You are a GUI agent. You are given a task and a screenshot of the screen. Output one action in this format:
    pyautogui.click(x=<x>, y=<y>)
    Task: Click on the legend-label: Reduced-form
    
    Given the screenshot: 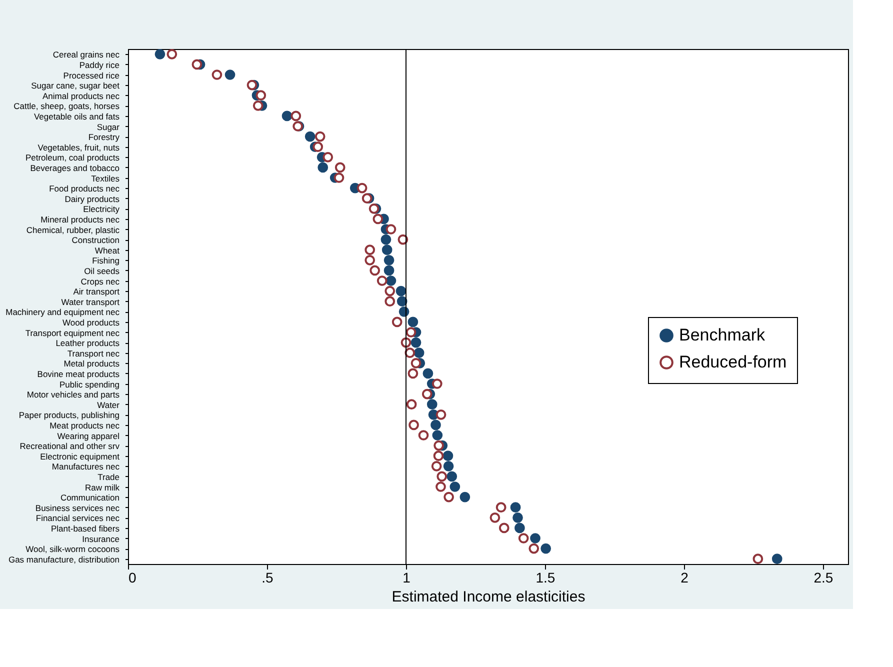 What is the action you would take?
    pyautogui.click(x=733, y=362)
    